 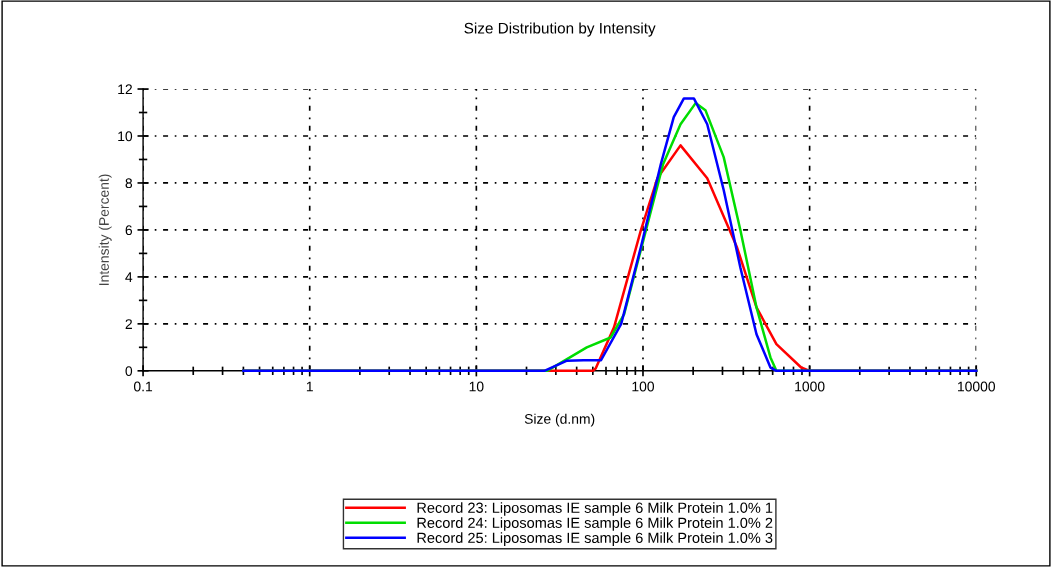 I want to click on y-tick-label: 8, so click(x=129, y=183).